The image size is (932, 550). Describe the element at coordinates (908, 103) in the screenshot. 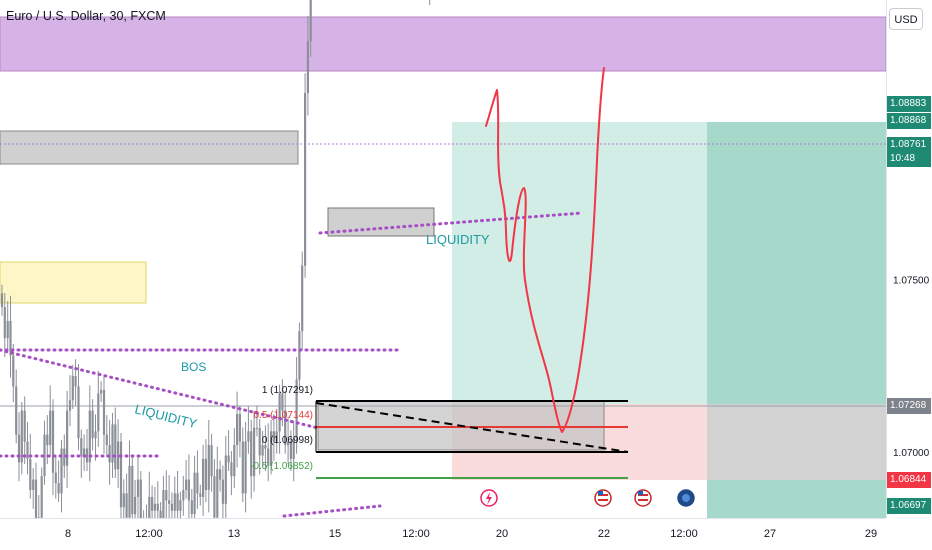

I see `price-badge-value: 1.08883` at that location.